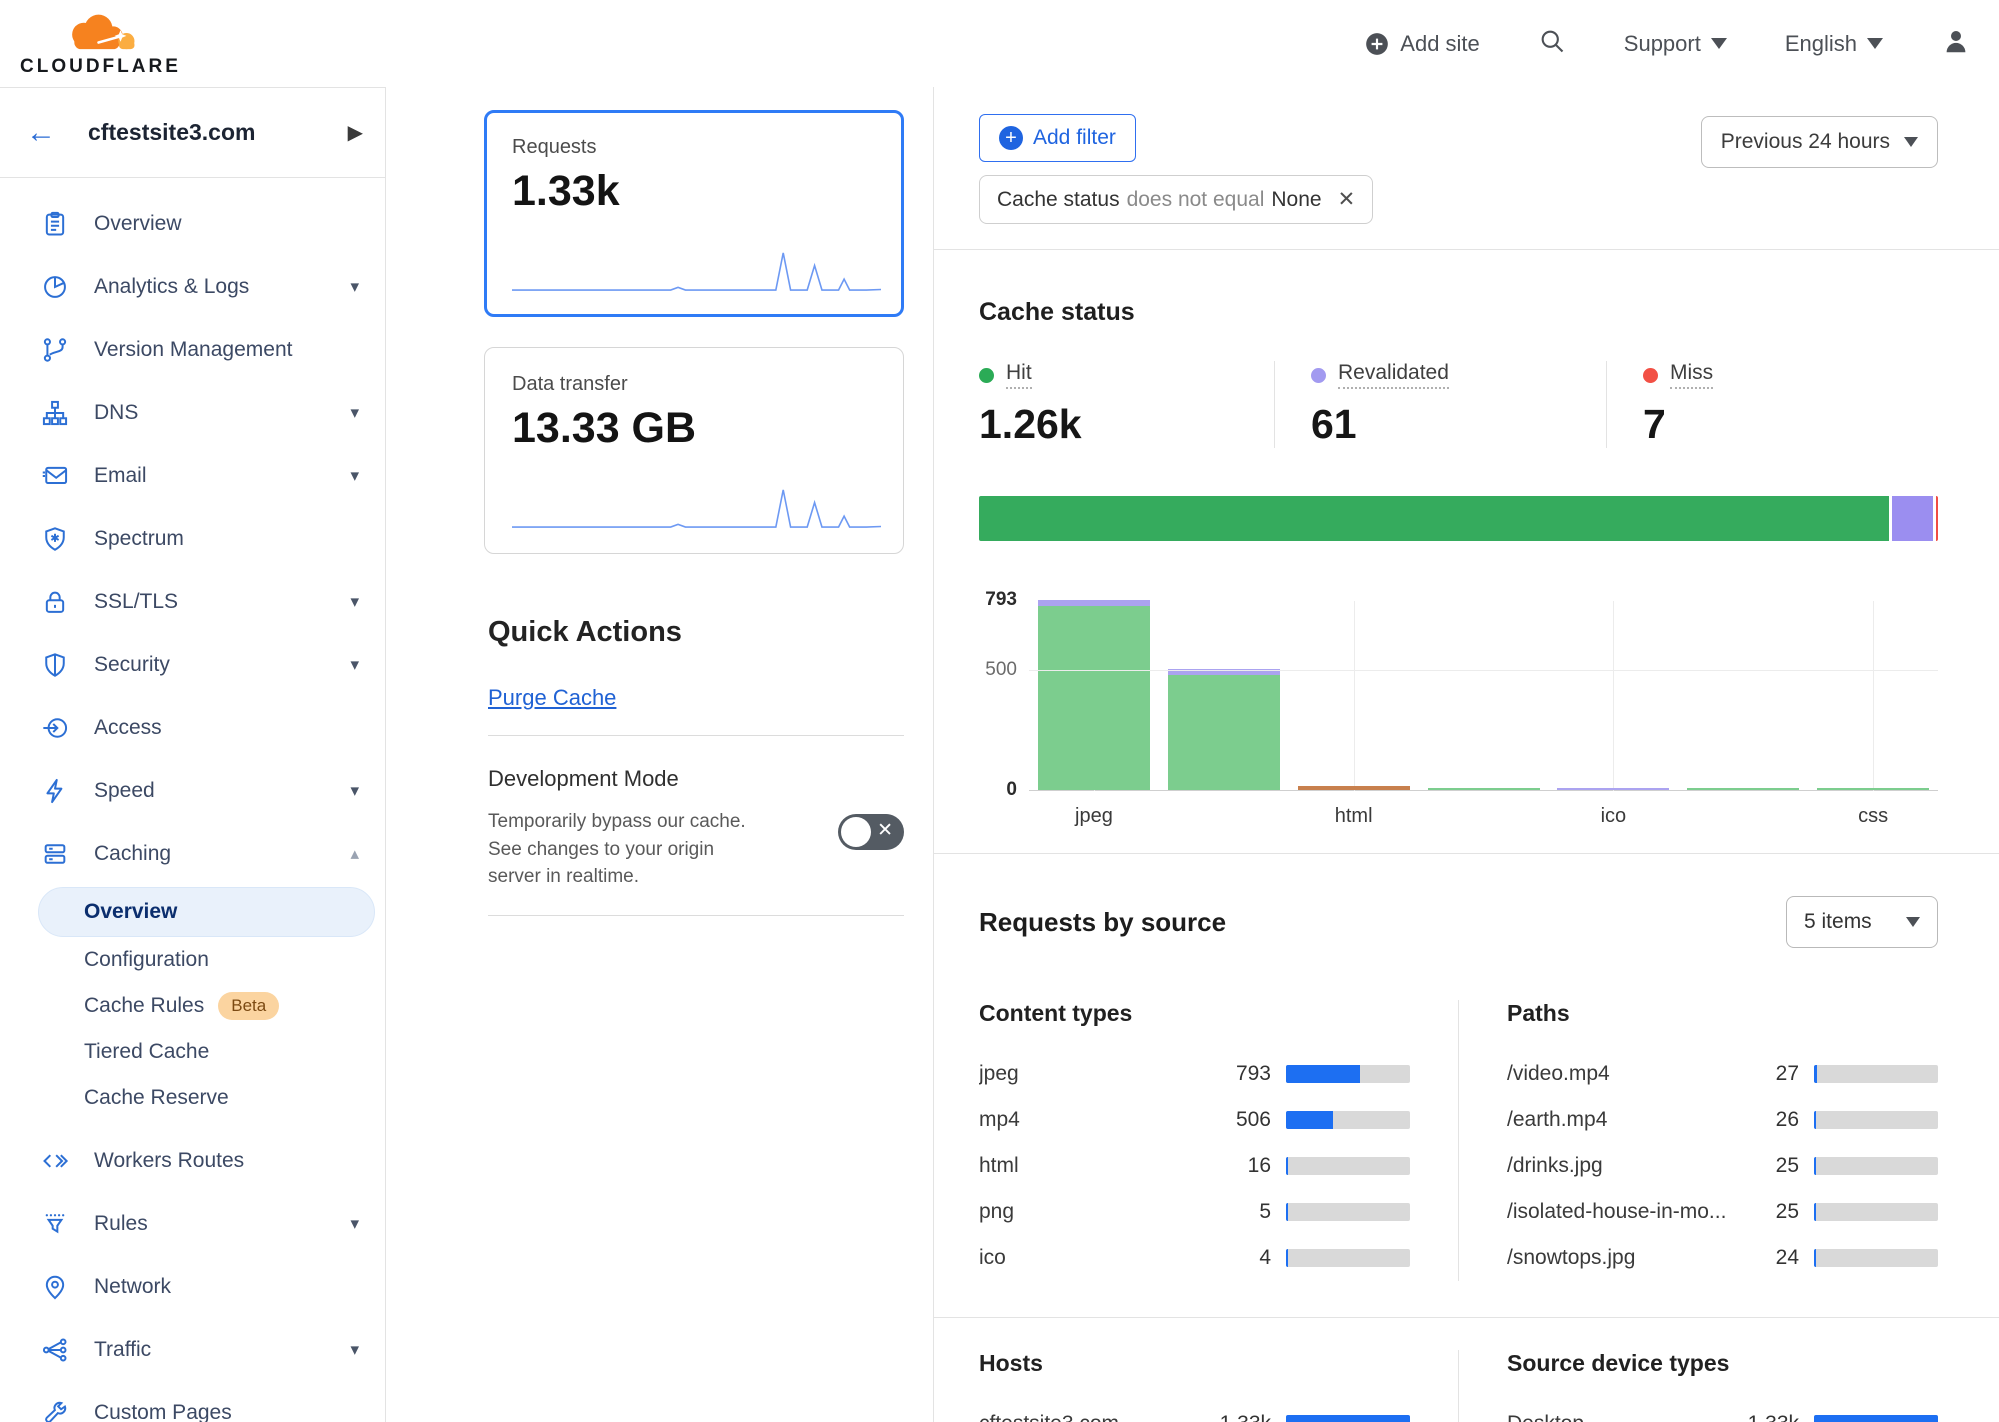 The image size is (1999, 1422). I want to click on sidebar-item-workers-routes: Workers Routes, so click(192, 1160).